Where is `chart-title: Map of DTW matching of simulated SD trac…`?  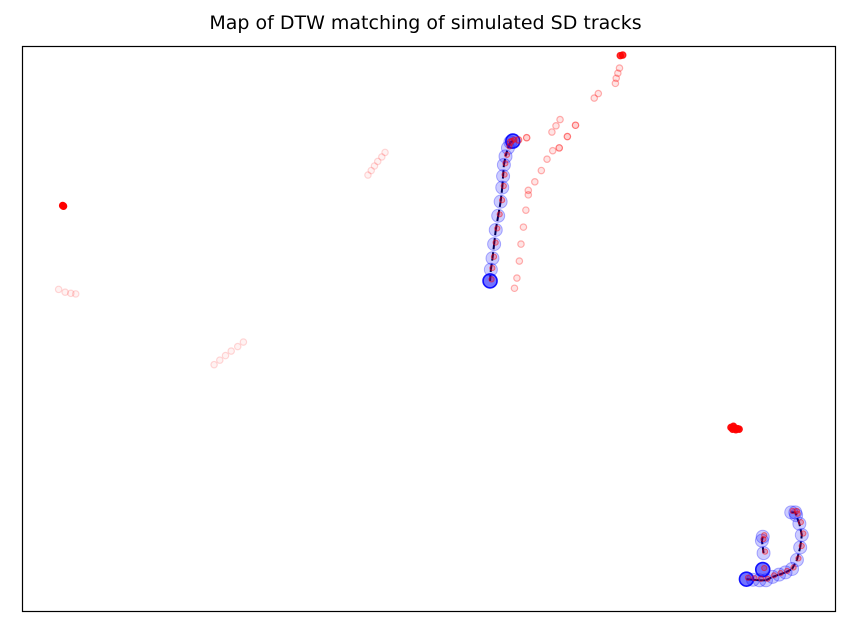 chart-title: Map of DTW matching of simulated SD trac… is located at coordinates (425, 23).